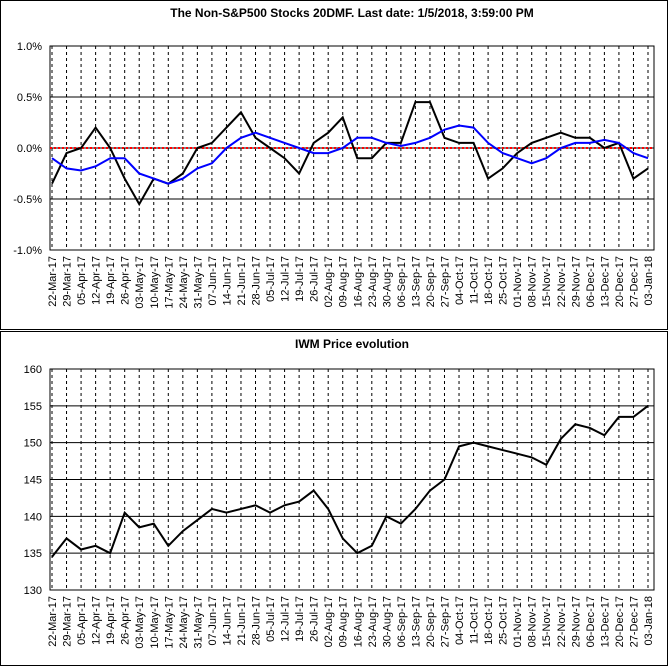 The height and width of the screenshot is (667, 669). I want to click on y-tick-label: 135, so click(33, 554).